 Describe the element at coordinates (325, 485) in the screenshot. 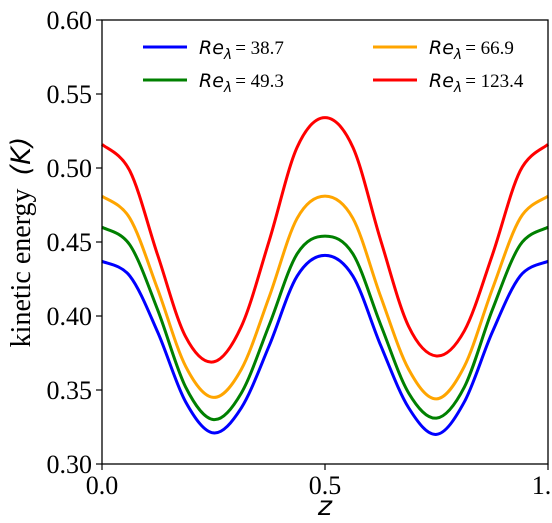

I see `x-tick-label: 0.5` at that location.